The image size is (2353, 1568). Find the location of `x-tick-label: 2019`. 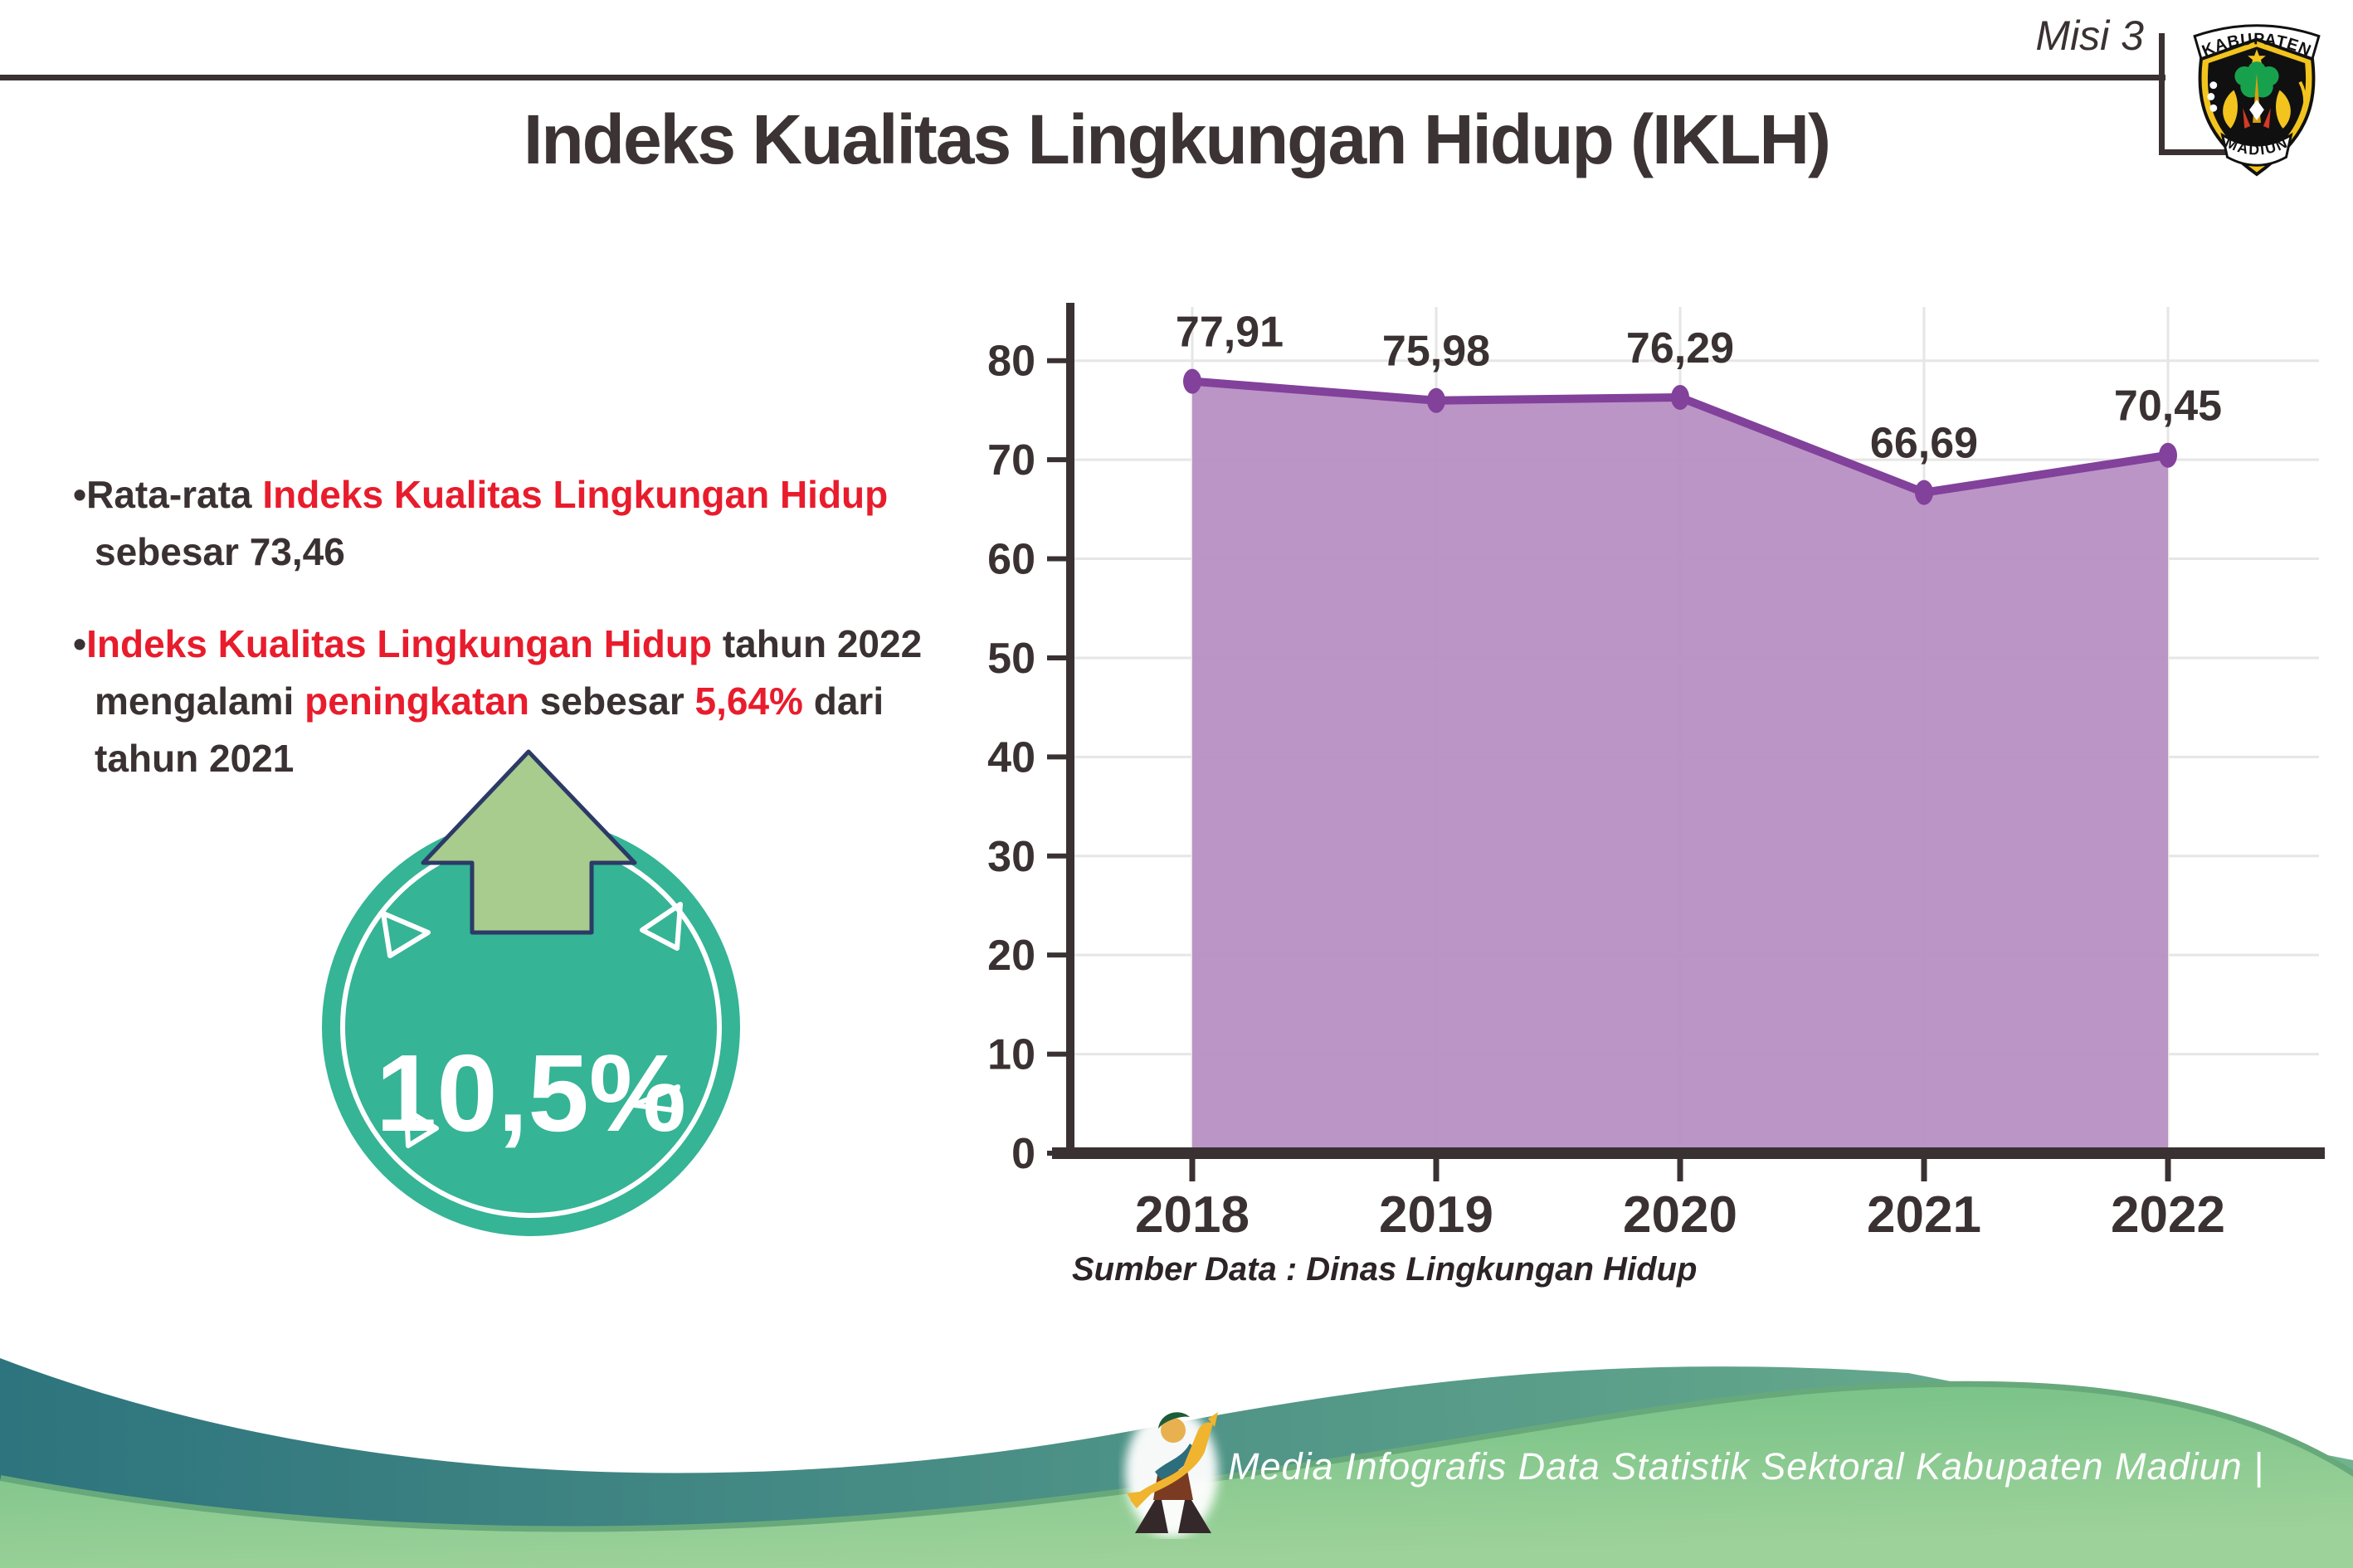

x-tick-label: 2019 is located at coordinates (1436, 1215).